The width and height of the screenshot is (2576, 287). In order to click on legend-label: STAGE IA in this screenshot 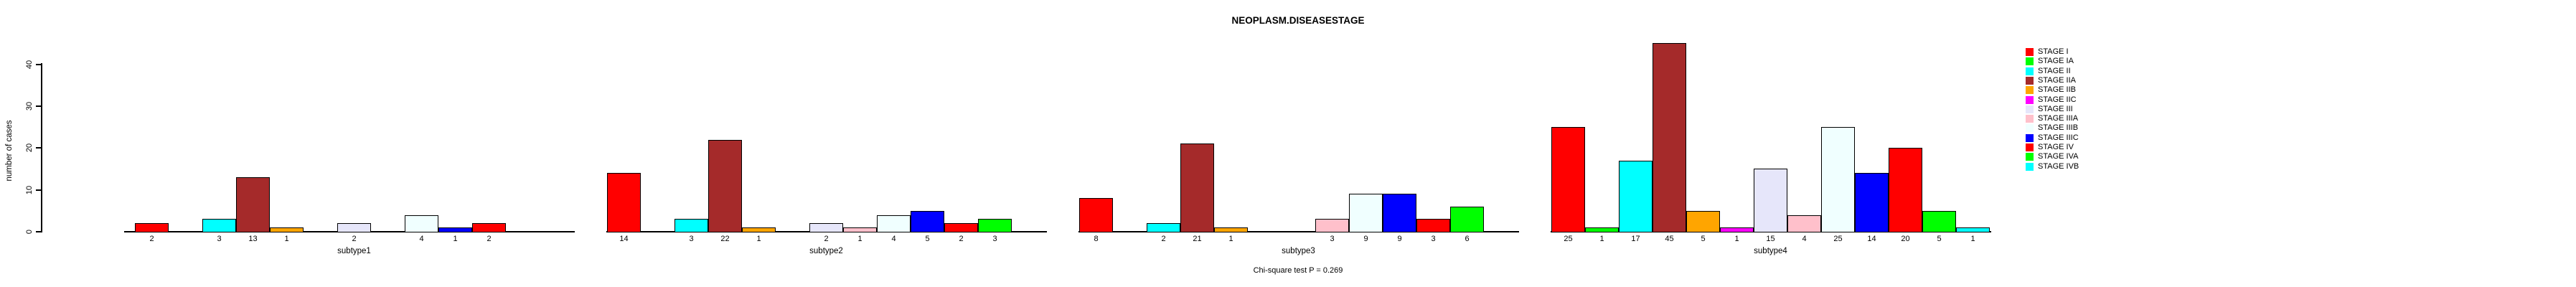, I will do `click(2056, 62)`.